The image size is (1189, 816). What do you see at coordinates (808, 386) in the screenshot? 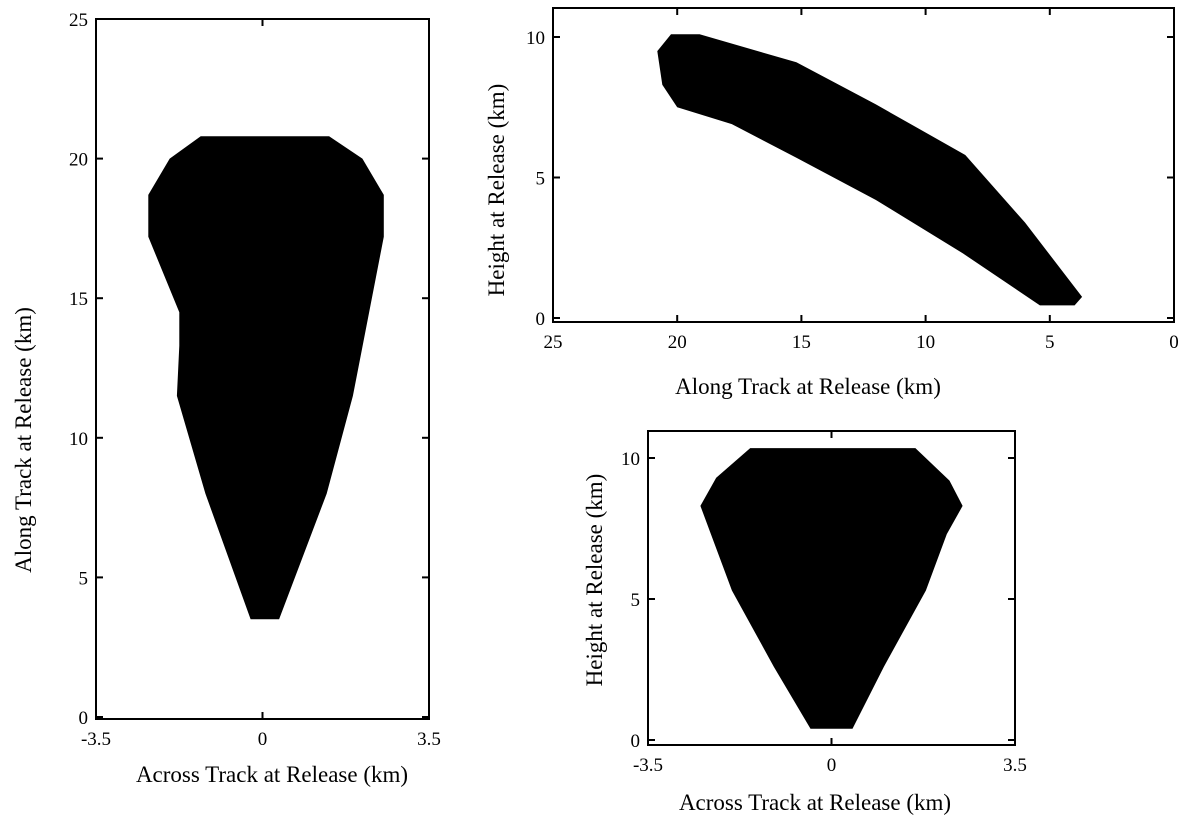
I see `x-axis-title: Along Track at Release (km)` at bounding box center [808, 386].